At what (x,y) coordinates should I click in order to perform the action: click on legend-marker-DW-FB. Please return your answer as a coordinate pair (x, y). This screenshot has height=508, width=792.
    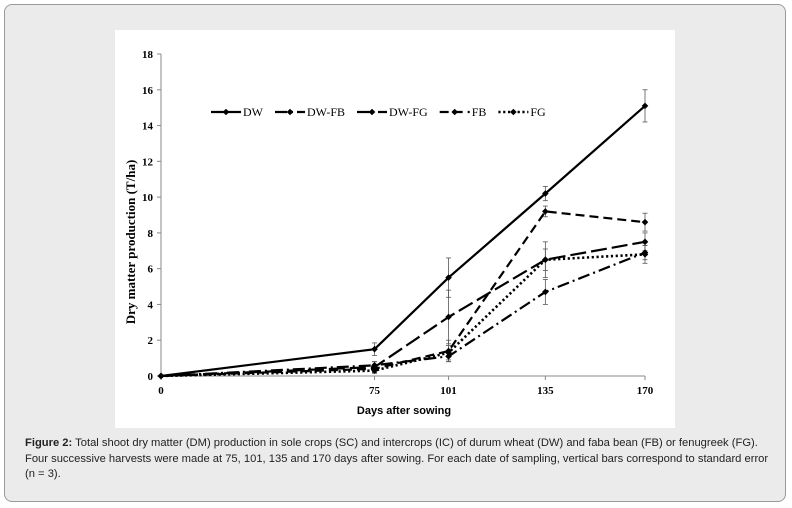
    Looking at the image, I should click on (290, 112).